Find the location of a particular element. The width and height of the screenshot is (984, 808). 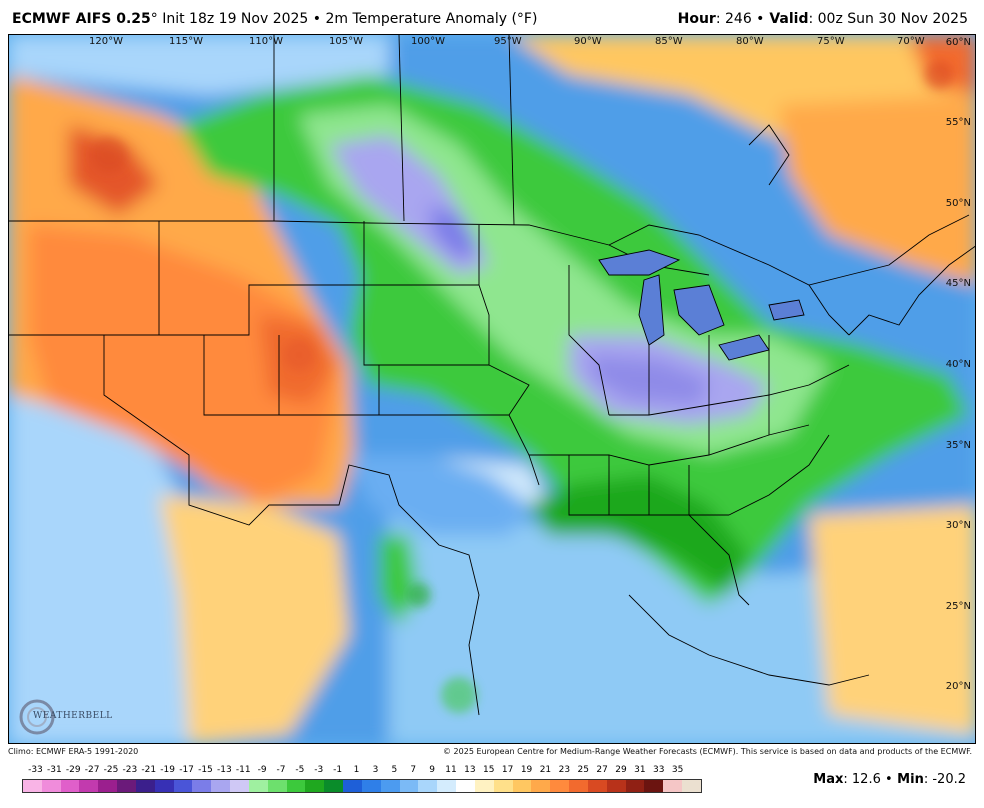

colorbar-label: -3 is located at coordinates (319, 770).